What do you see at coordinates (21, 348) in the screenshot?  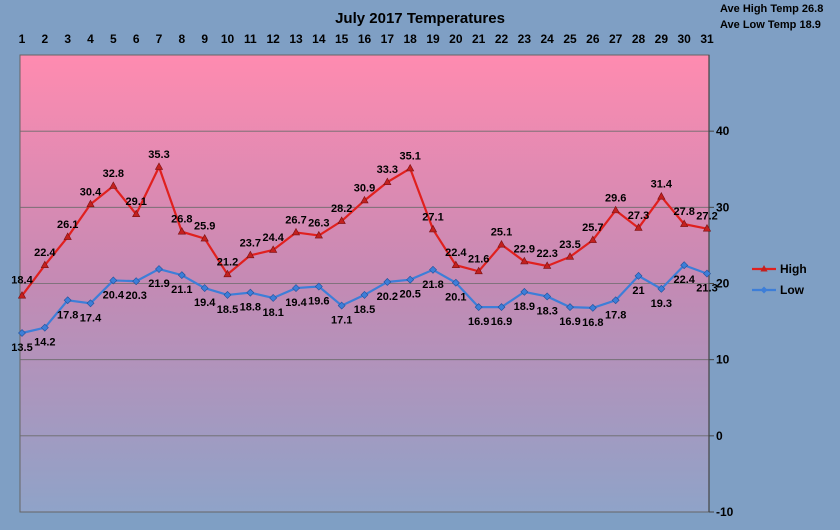 I see `data-label-low: 13.5` at bounding box center [21, 348].